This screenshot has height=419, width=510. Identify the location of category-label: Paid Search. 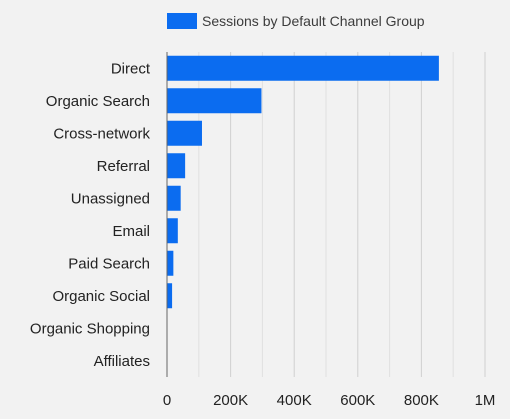
(109, 263).